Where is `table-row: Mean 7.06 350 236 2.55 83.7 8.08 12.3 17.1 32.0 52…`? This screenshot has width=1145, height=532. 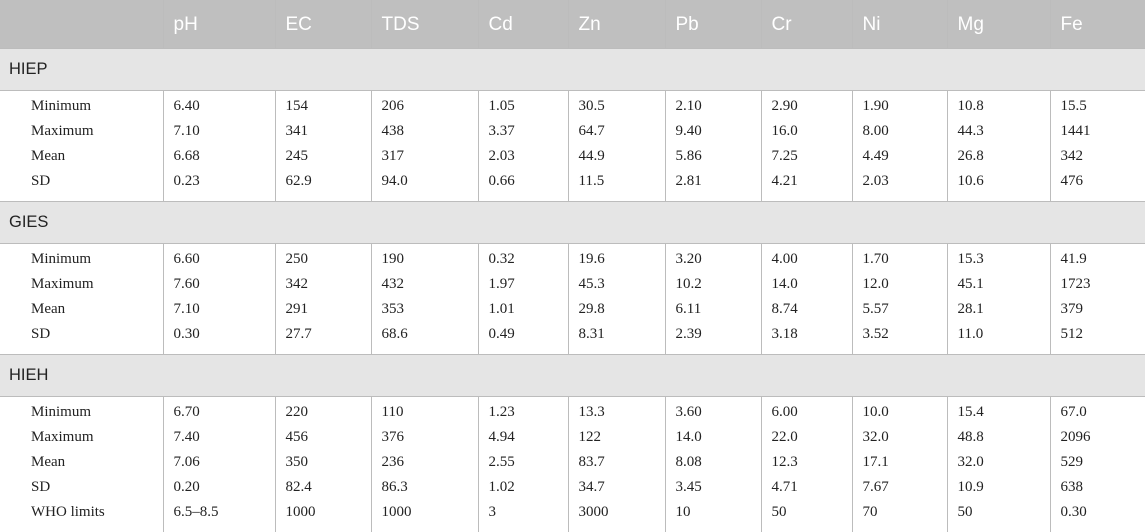
table-row: Mean 7.06 350 236 2.55 83.7 8.08 12.3 17.1 32.0 52… is located at coordinates (572, 462).